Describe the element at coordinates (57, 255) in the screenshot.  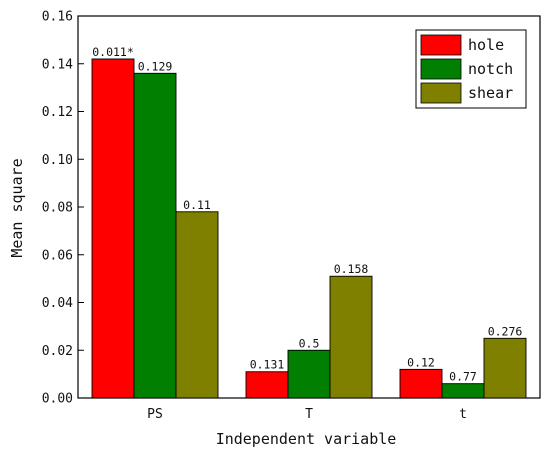
I see `y-tick-label: 0.06` at that location.